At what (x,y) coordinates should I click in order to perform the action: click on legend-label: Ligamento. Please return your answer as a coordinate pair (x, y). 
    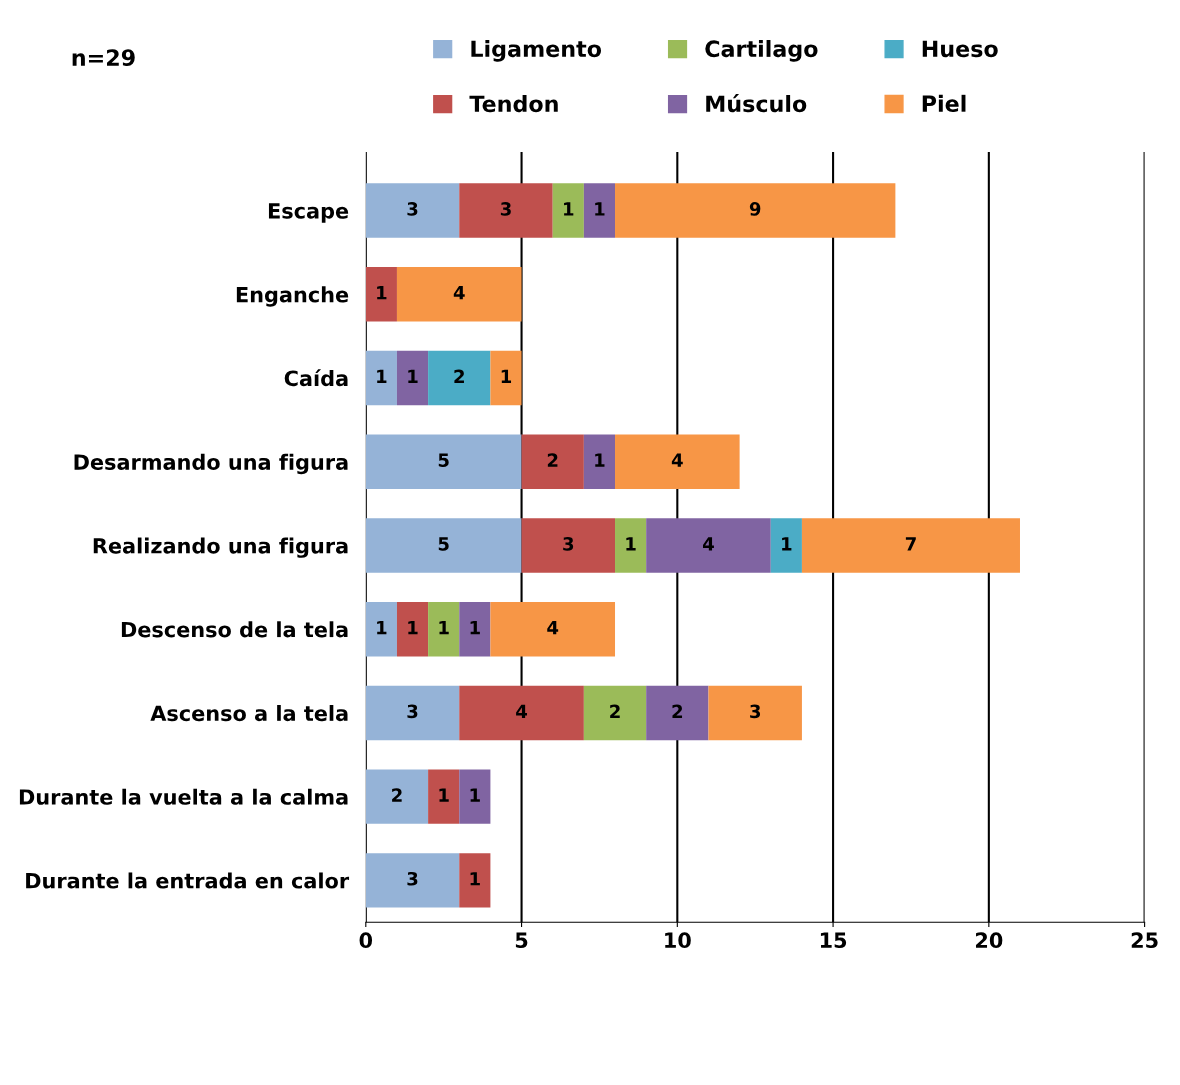
    Looking at the image, I should click on (536, 50).